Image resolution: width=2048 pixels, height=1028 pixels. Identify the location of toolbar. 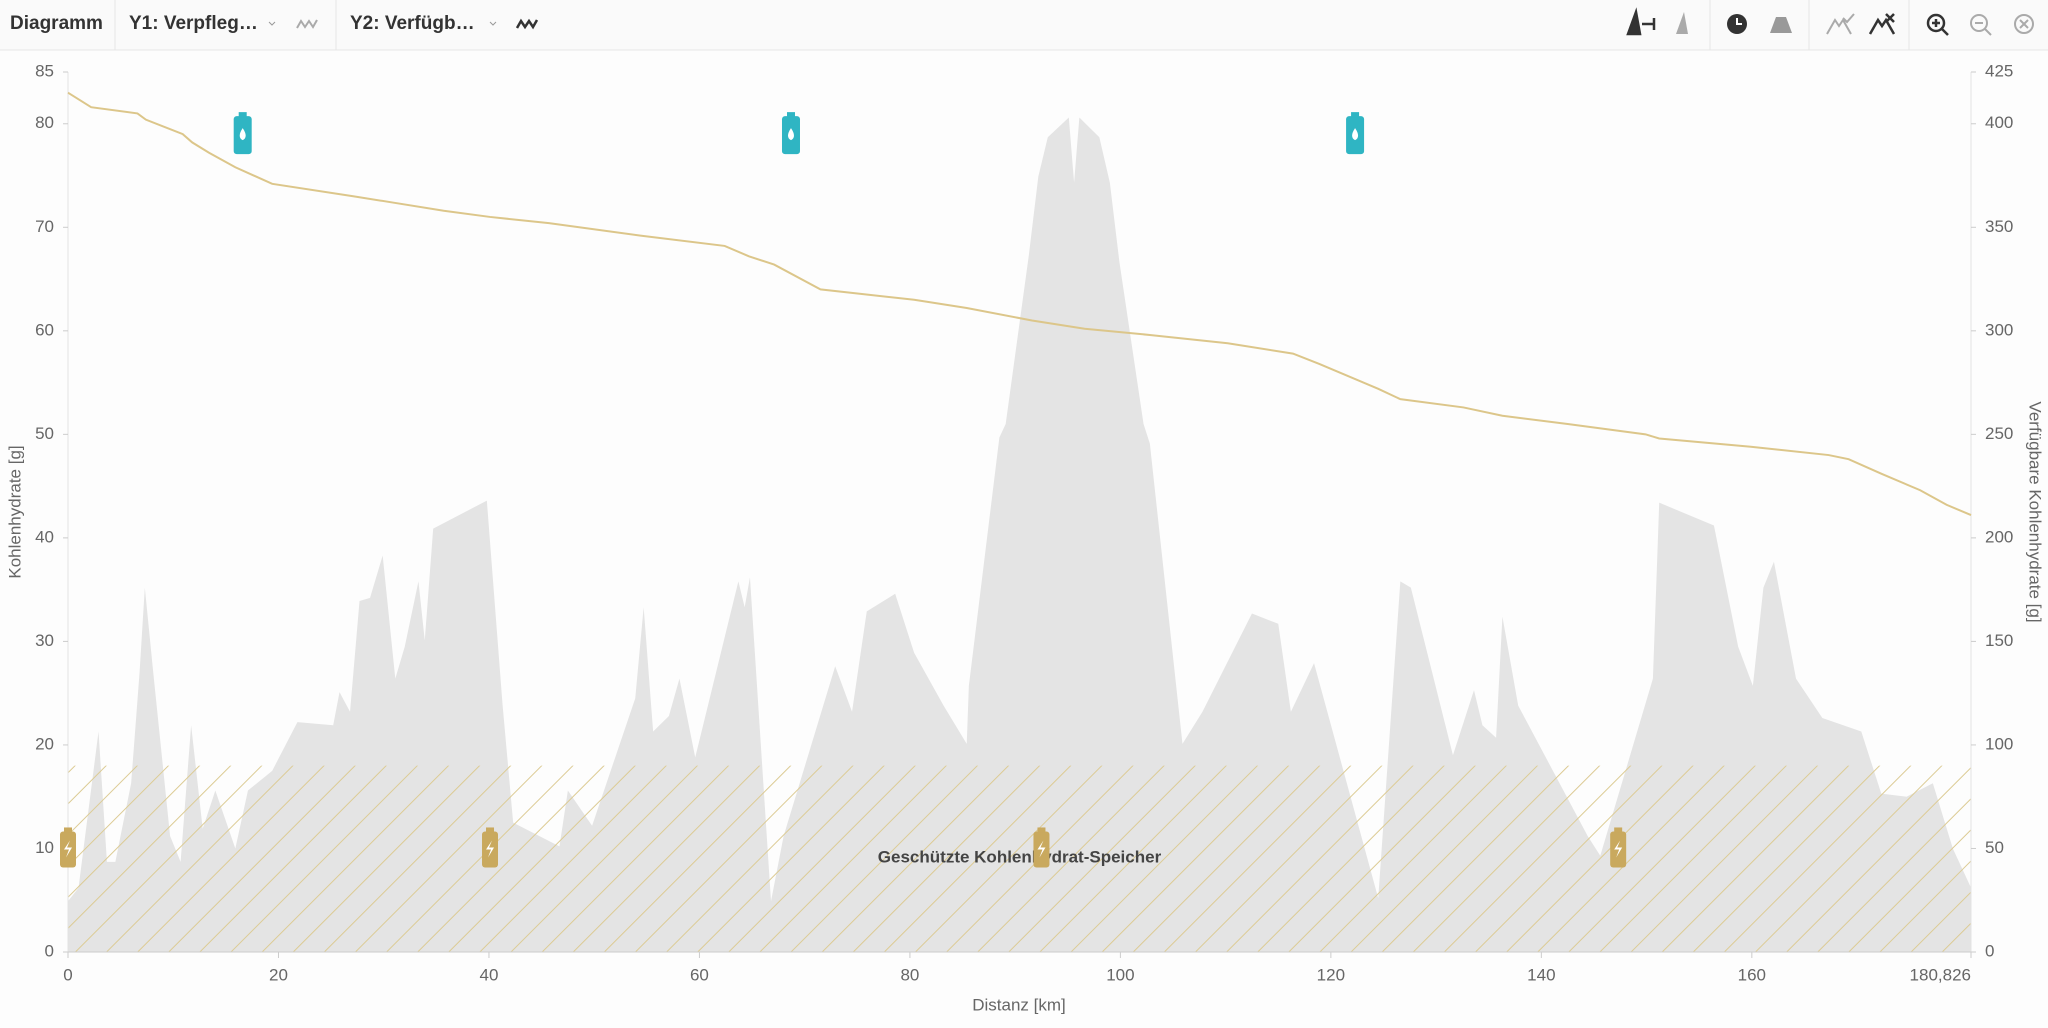
(1024, 25).